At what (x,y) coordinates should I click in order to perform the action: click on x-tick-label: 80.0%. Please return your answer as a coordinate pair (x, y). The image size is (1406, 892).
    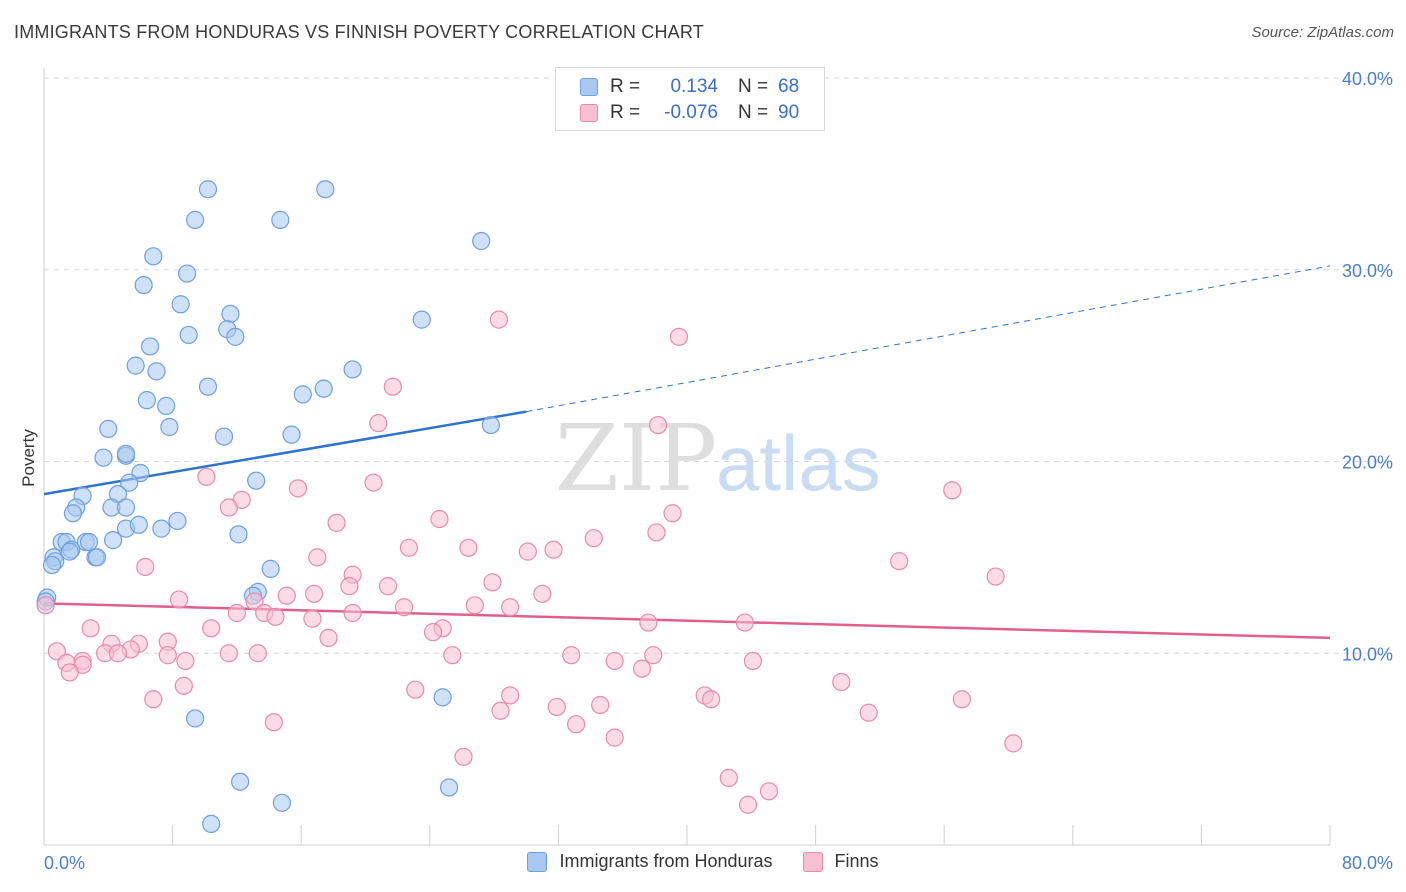
    Looking at the image, I should click on (1367, 863).